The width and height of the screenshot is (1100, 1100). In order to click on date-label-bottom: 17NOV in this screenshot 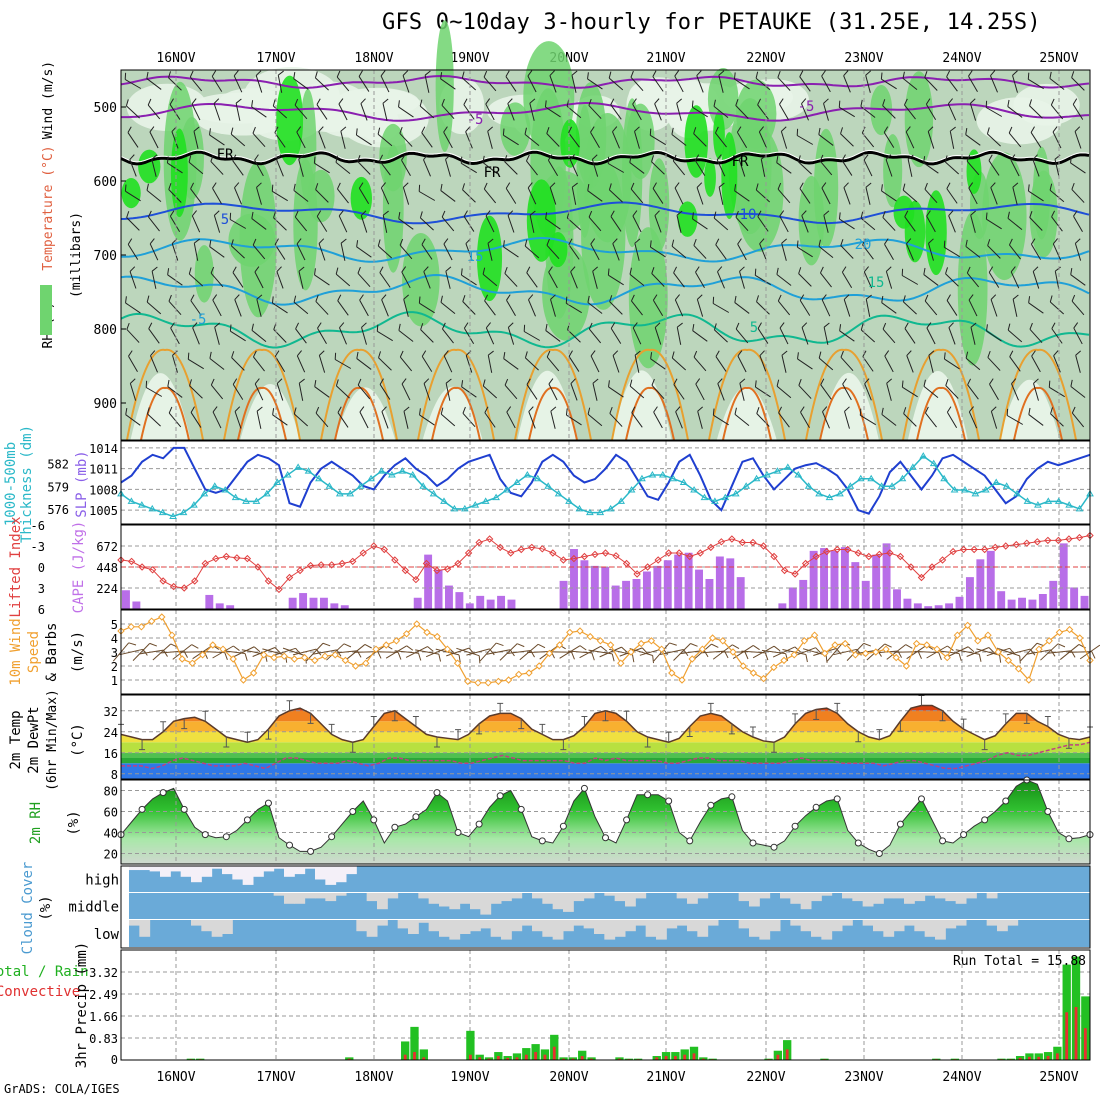, I will do `click(275, 1077)`.